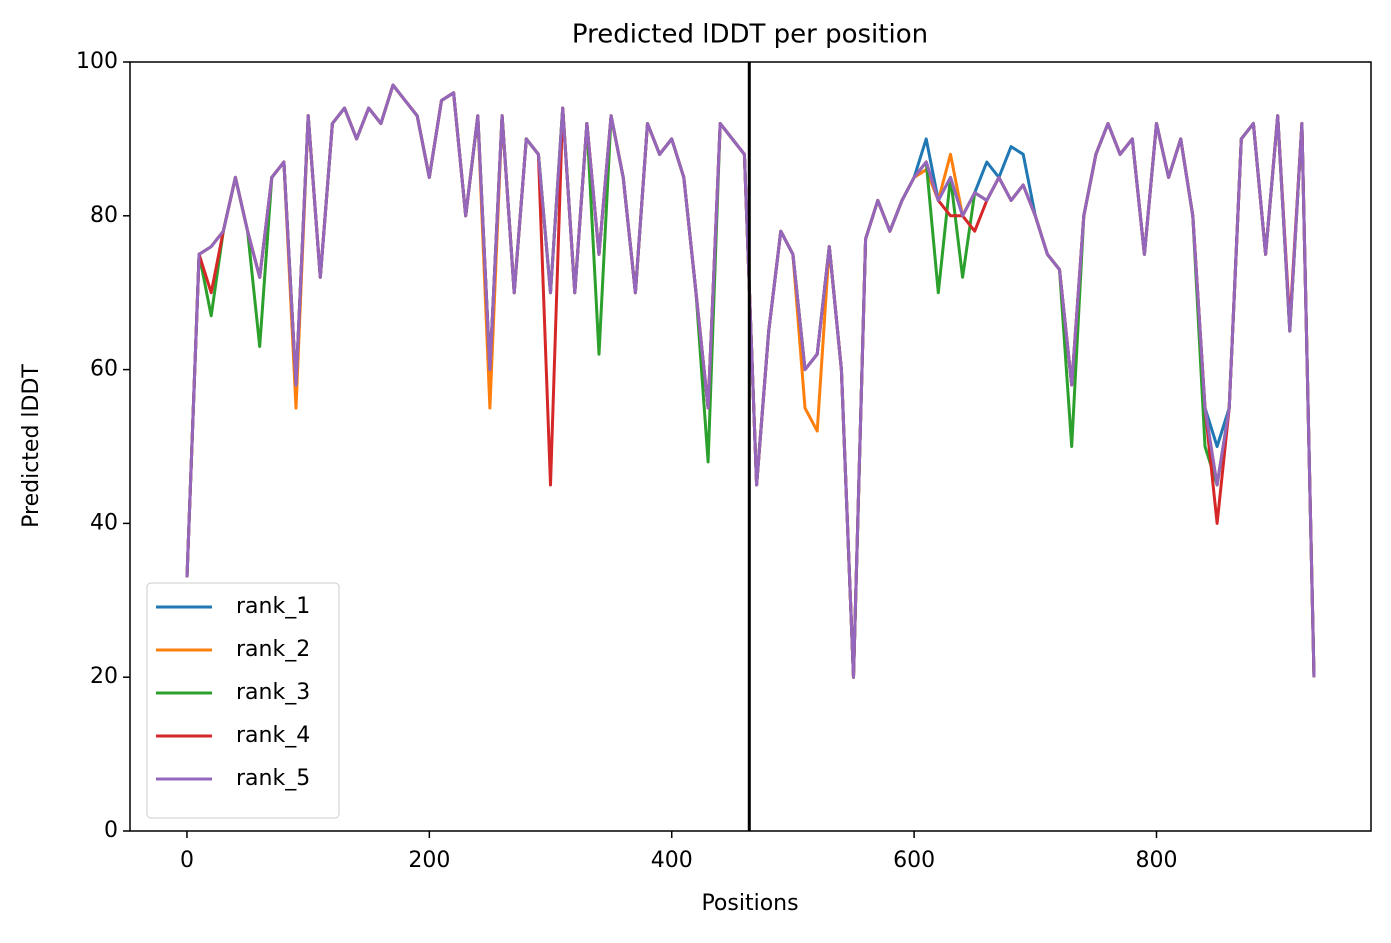  I want to click on legend-label: rank_3, so click(273, 692).